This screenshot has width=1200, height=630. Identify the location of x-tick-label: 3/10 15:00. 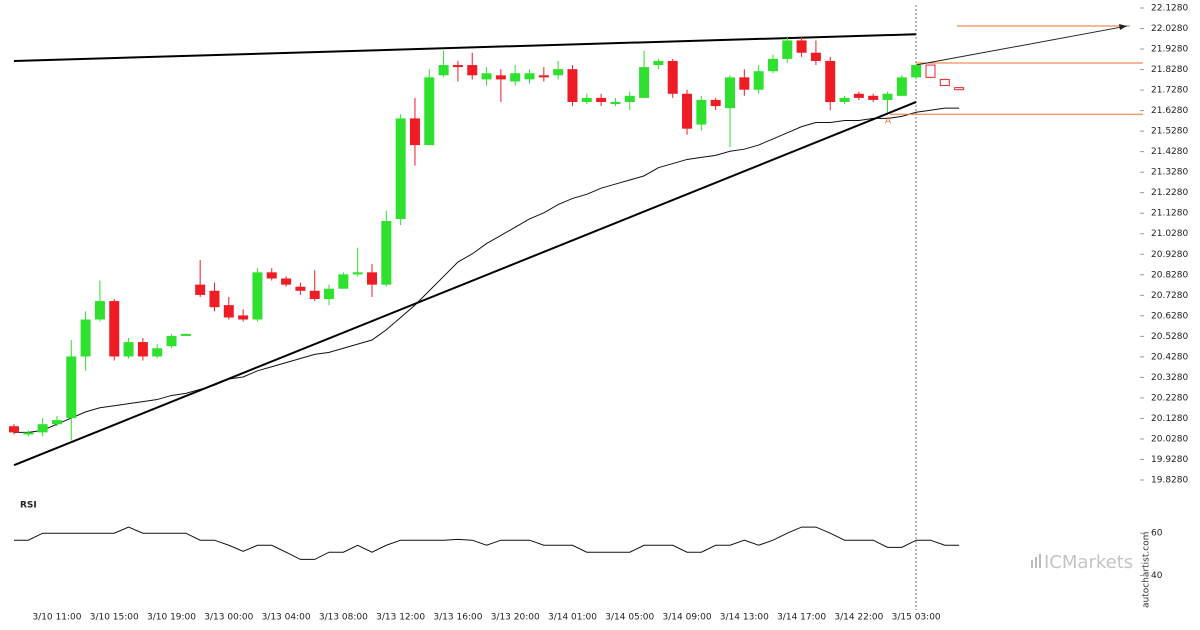
(114, 618).